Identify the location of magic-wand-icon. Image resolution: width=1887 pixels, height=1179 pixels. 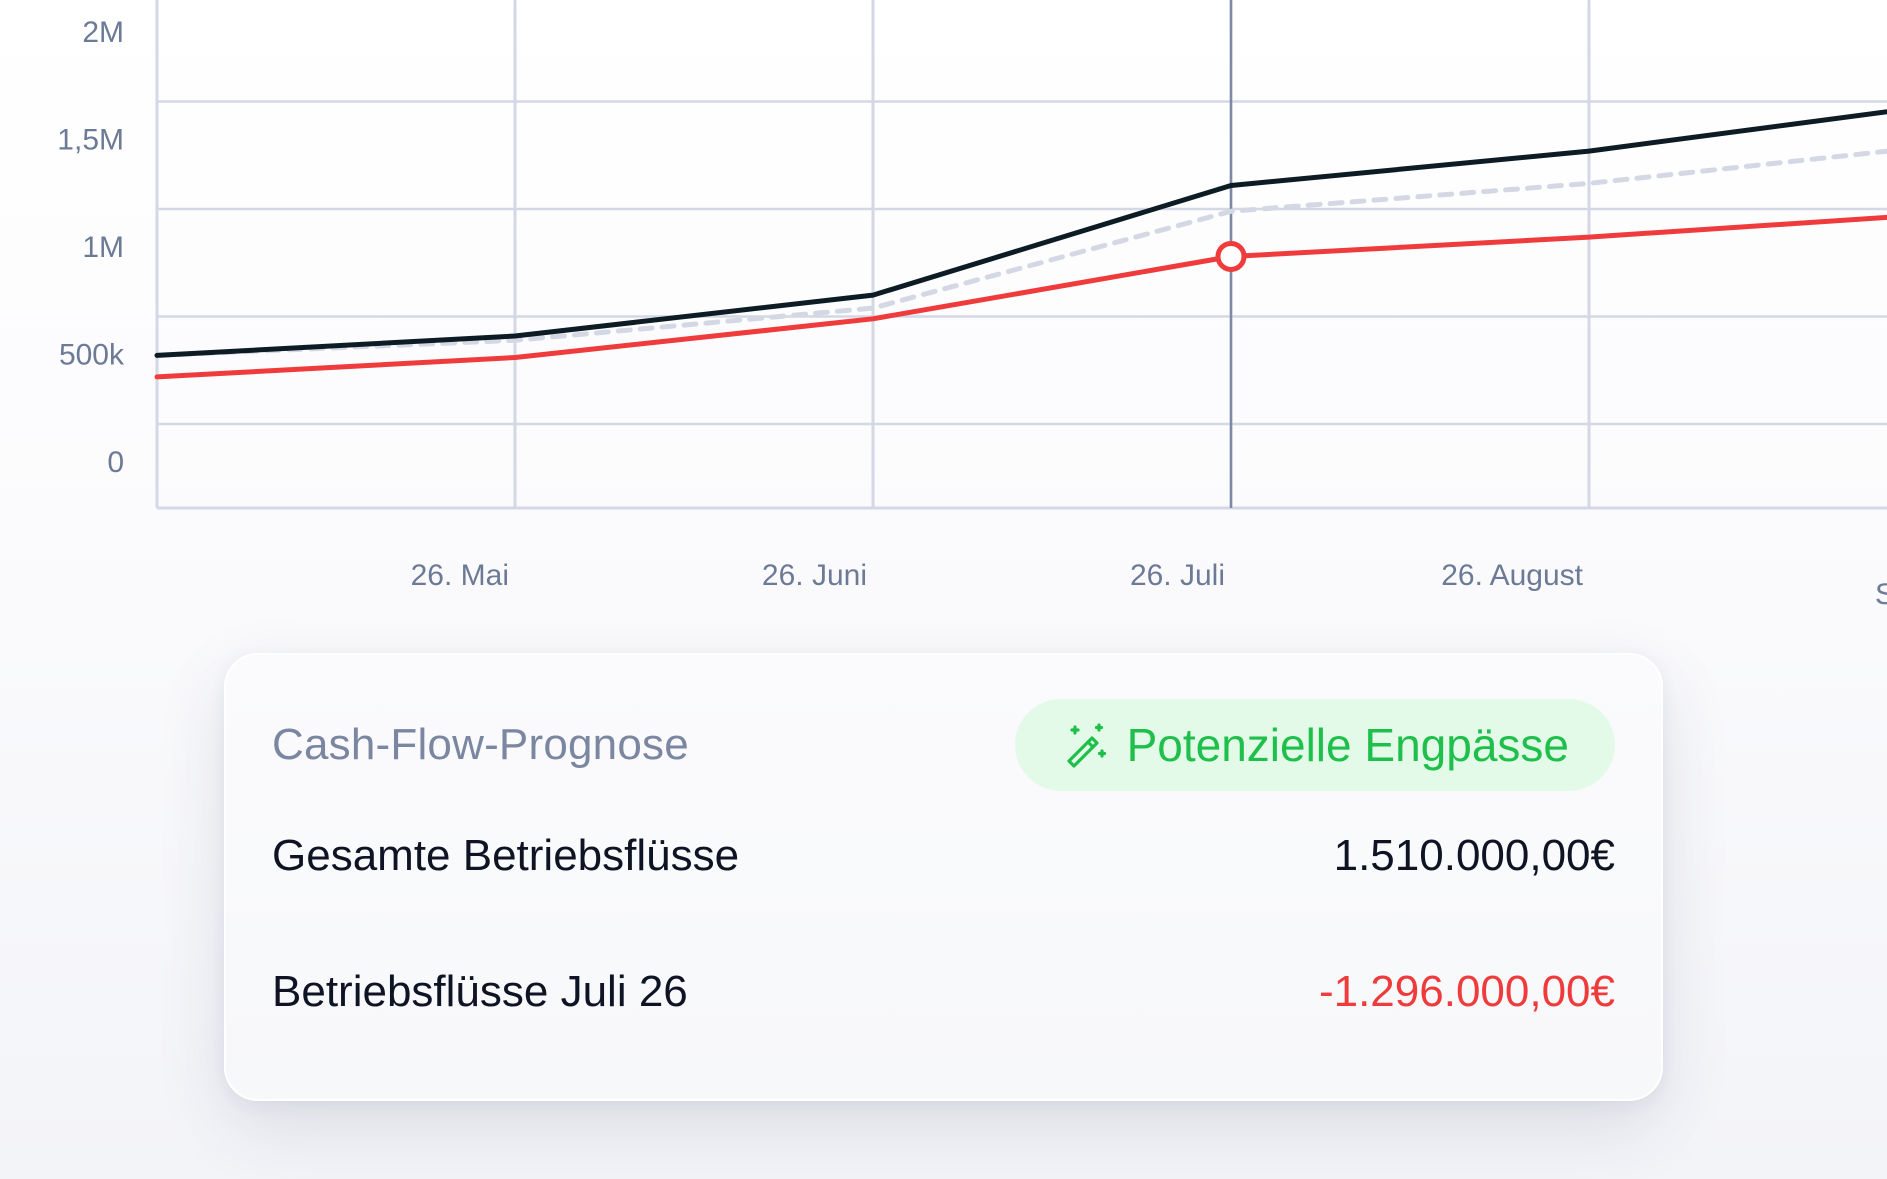
(1086, 745).